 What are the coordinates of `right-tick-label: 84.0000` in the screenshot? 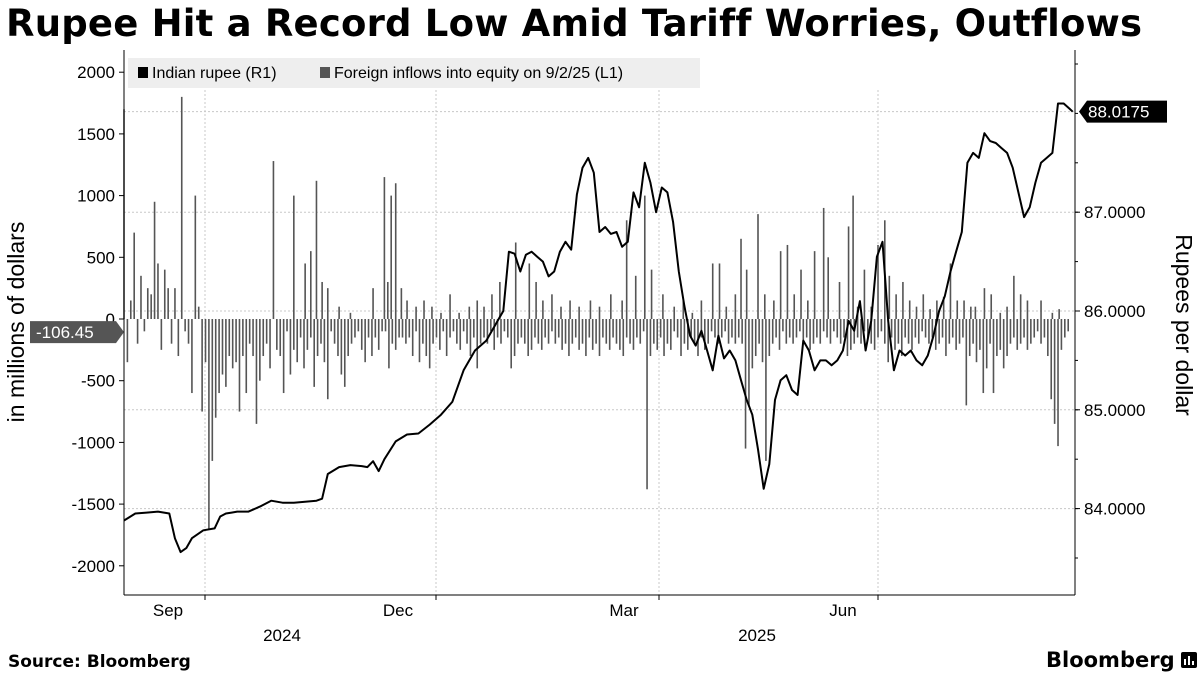 It's located at (1114, 509).